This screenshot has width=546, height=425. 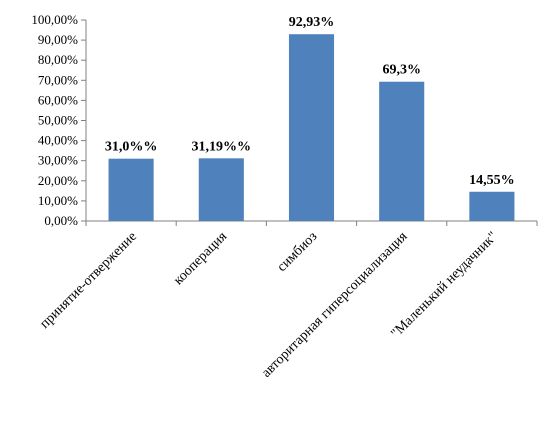 What do you see at coordinates (58, 200) in the screenshot?
I see `y-tick-label: 10,00%` at bounding box center [58, 200].